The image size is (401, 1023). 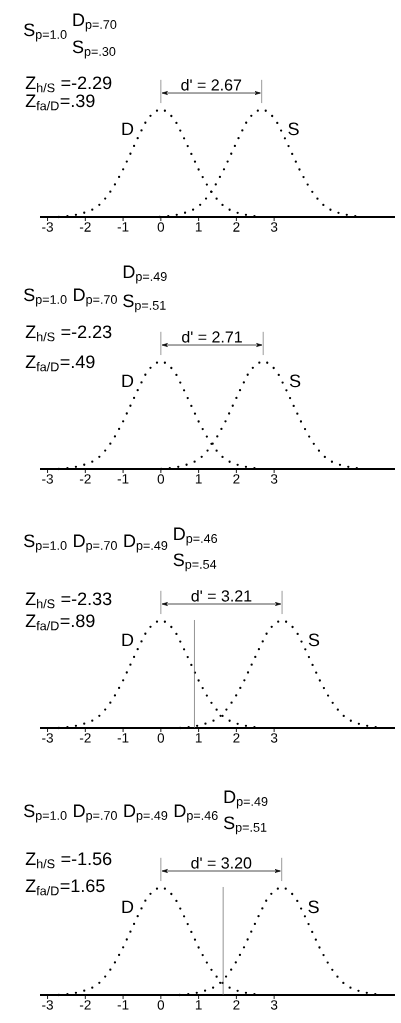 What do you see at coordinates (60, 102) in the screenshot?
I see `annotation: Z$_{fa/D}$=.39` at bounding box center [60, 102].